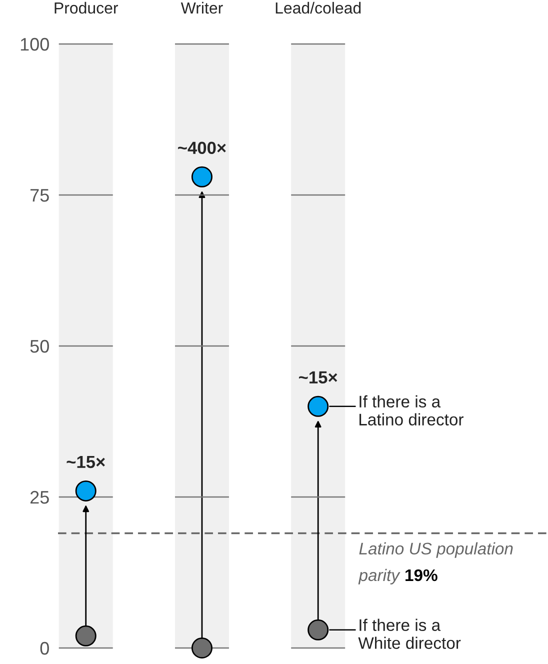 Image resolution: width=548 pixels, height=664 pixels. I want to click on ref-line-label: Latino US population parity 19%, so click(435, 563).